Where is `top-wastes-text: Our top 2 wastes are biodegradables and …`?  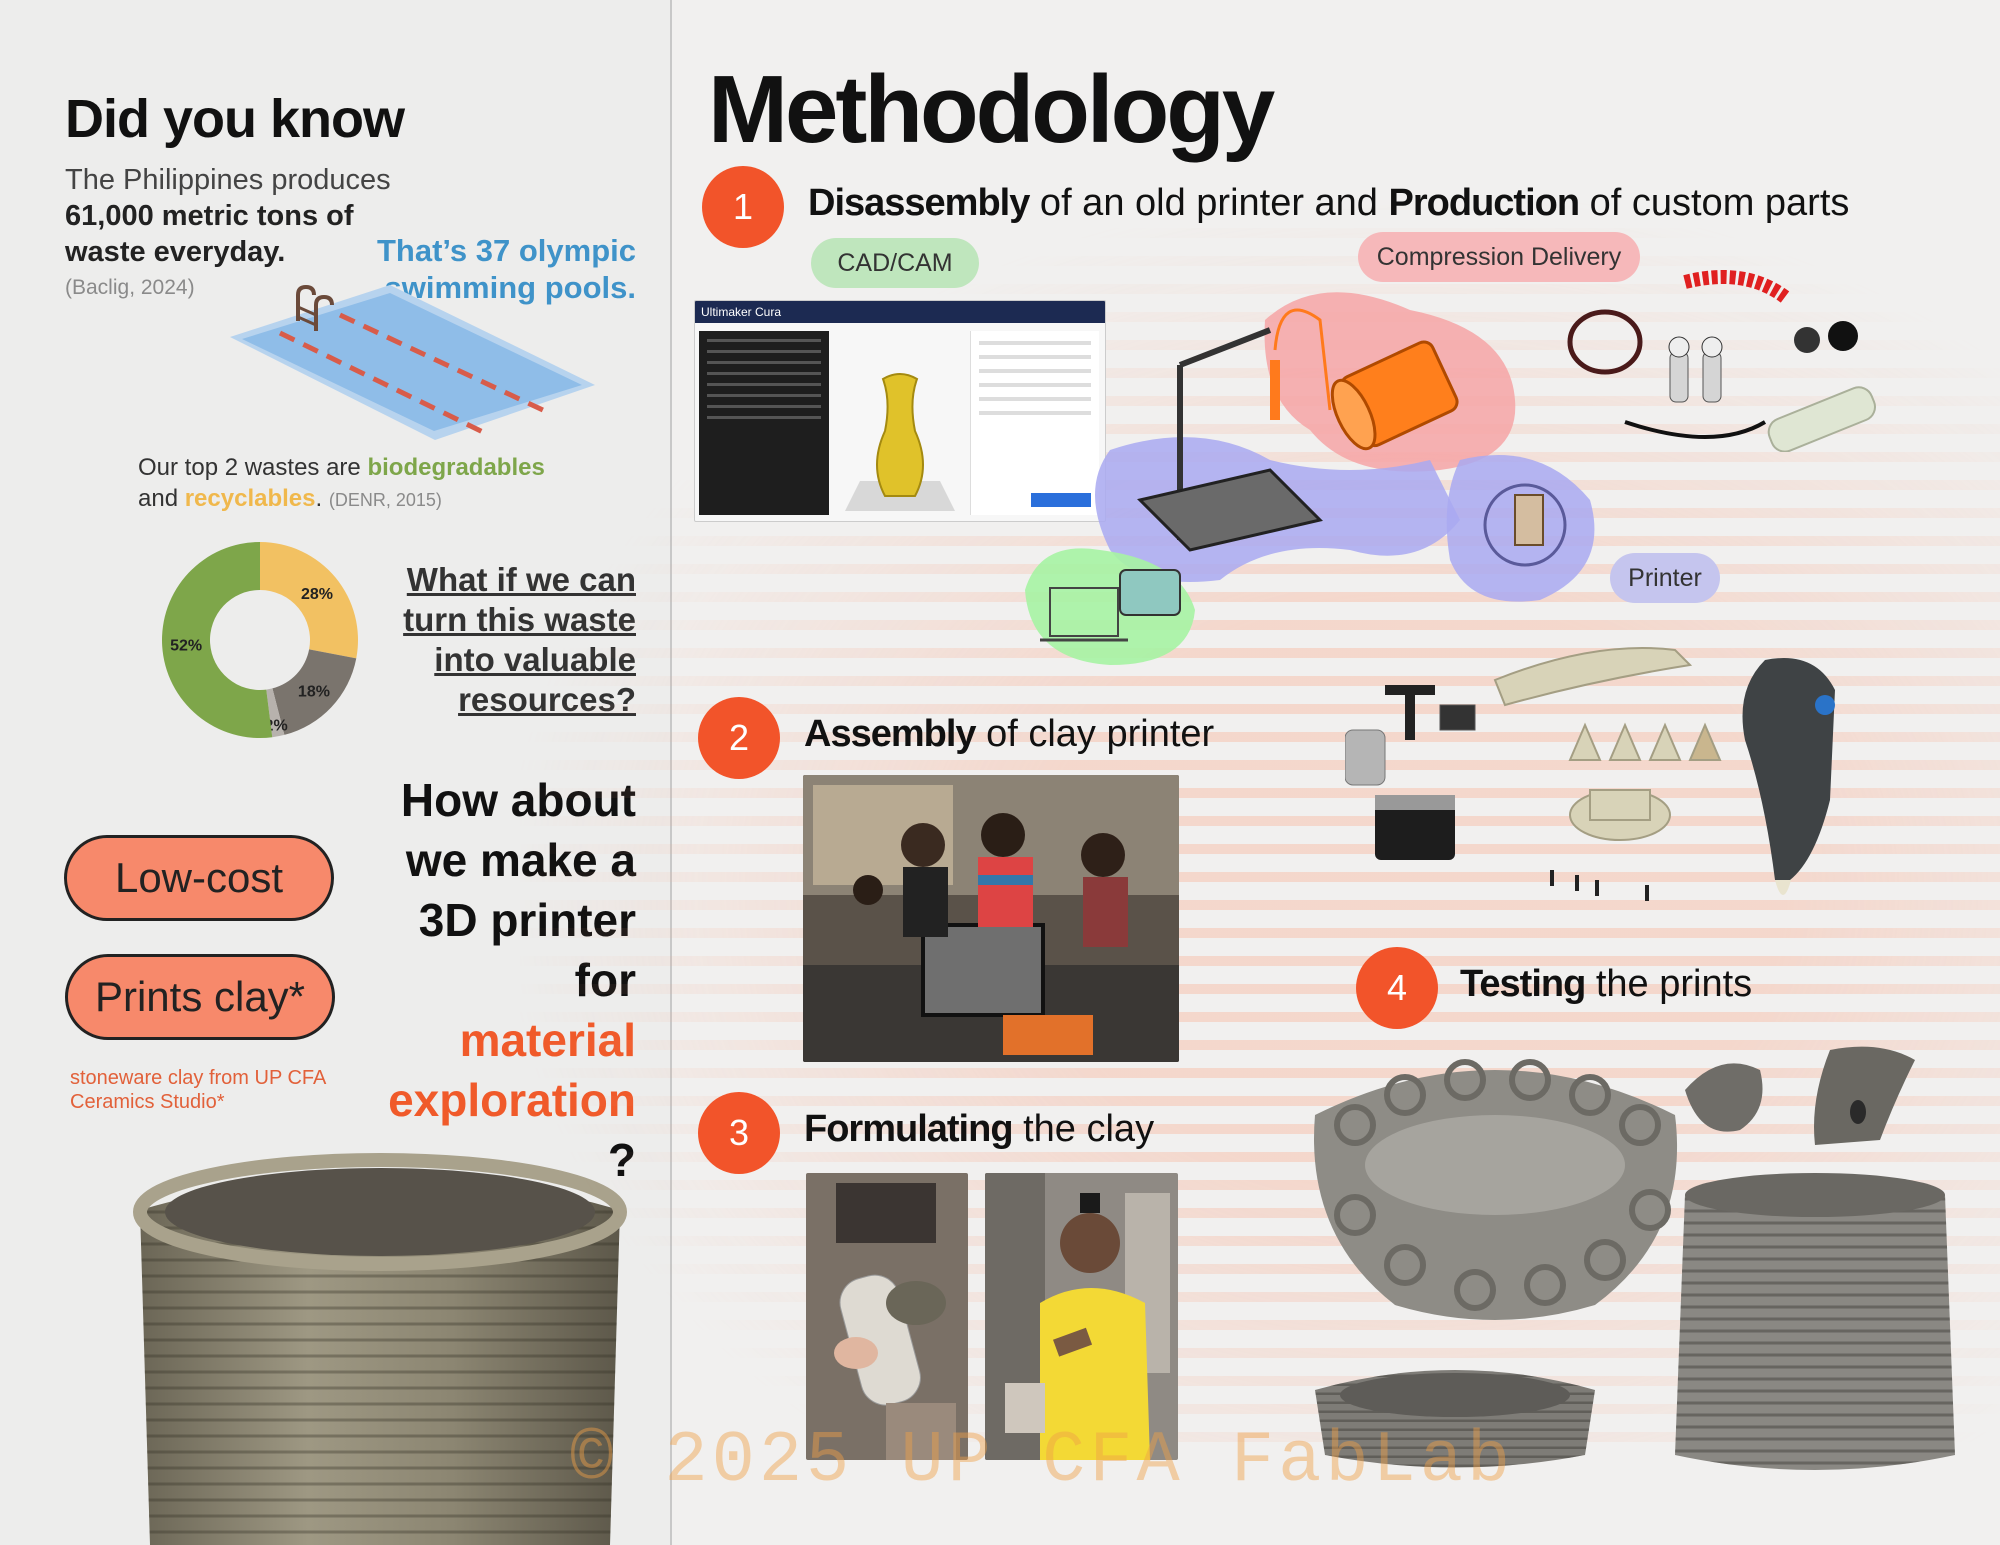
top-wastes-text: Our top 2 wastes are biodegradables and … is located at coordinates (341, 483).